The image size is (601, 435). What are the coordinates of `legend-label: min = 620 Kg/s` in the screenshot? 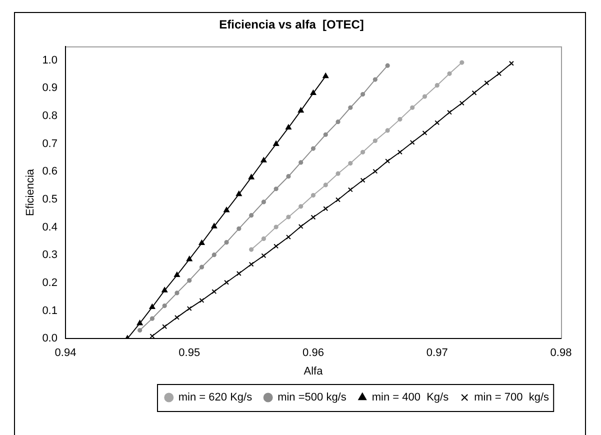 It's located at (215, 398).